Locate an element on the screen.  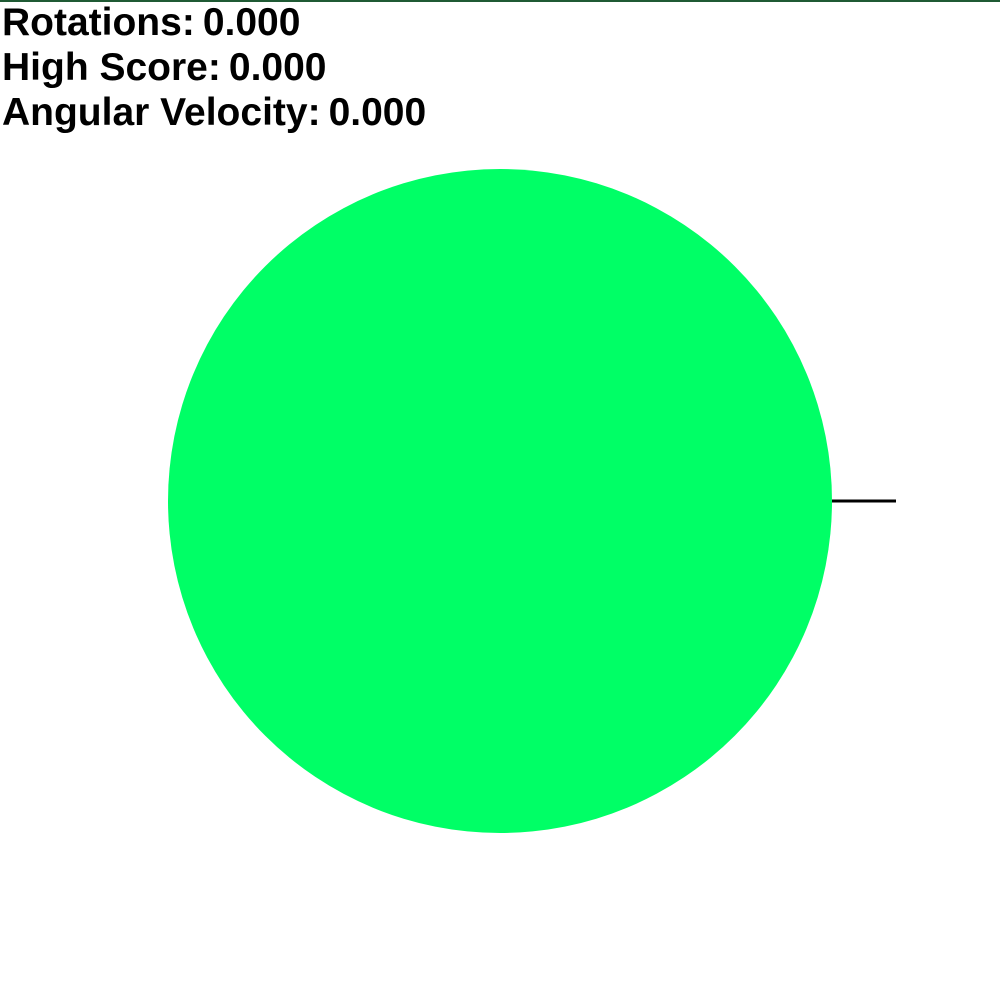
high-score-readout: High Score: 0.000 is located at coordinates (214, 67).